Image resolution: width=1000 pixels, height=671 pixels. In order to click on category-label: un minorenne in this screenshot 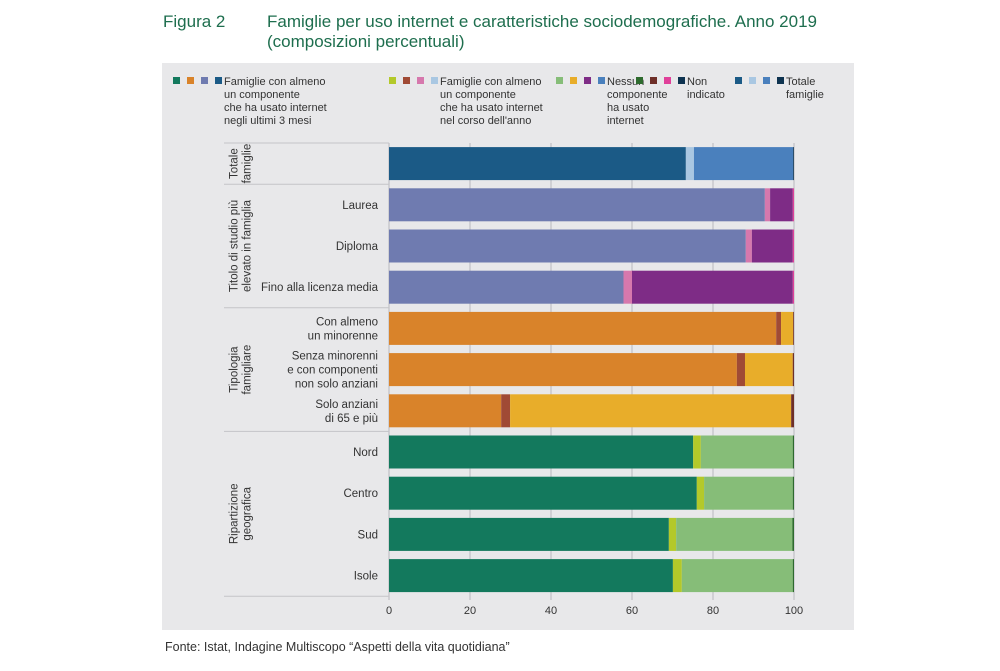, I will do `click(343, 336)`.